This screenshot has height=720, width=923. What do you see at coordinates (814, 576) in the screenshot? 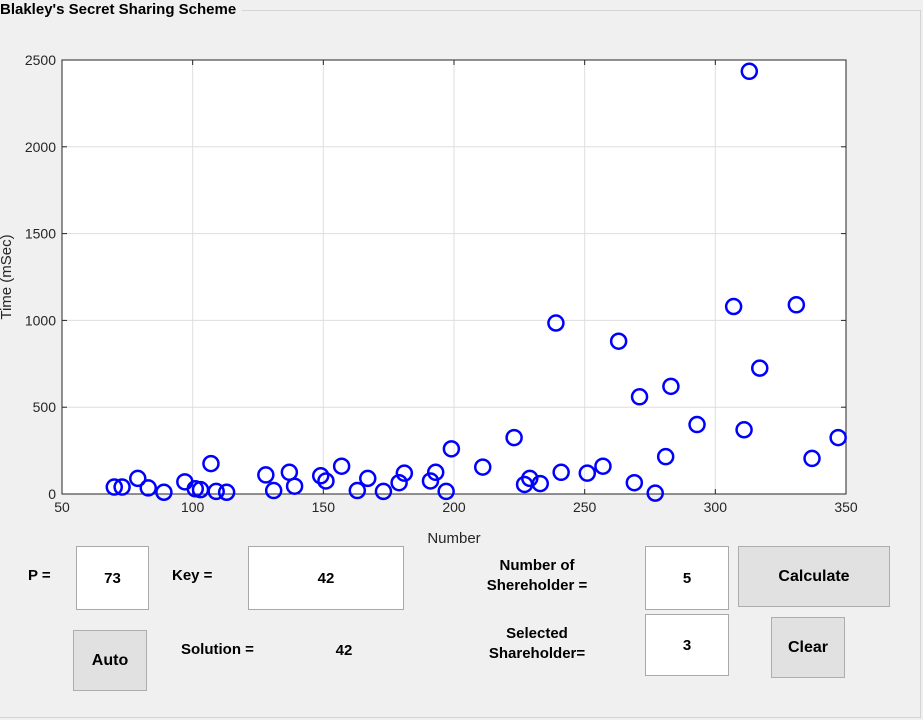
I see `calculate-button: Calculate` at bounding box center [814, 576].